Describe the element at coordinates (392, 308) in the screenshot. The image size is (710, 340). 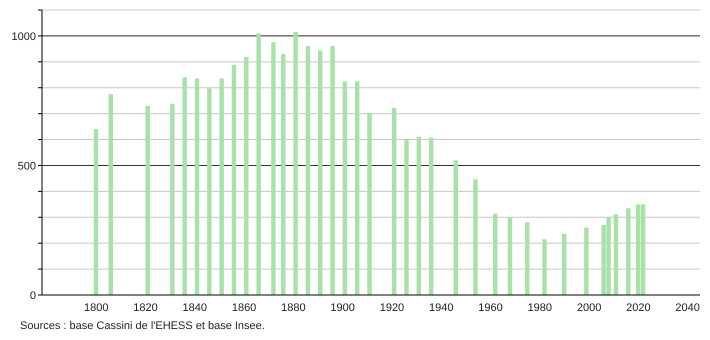
I see `x-tick-label: 1920` at that location.